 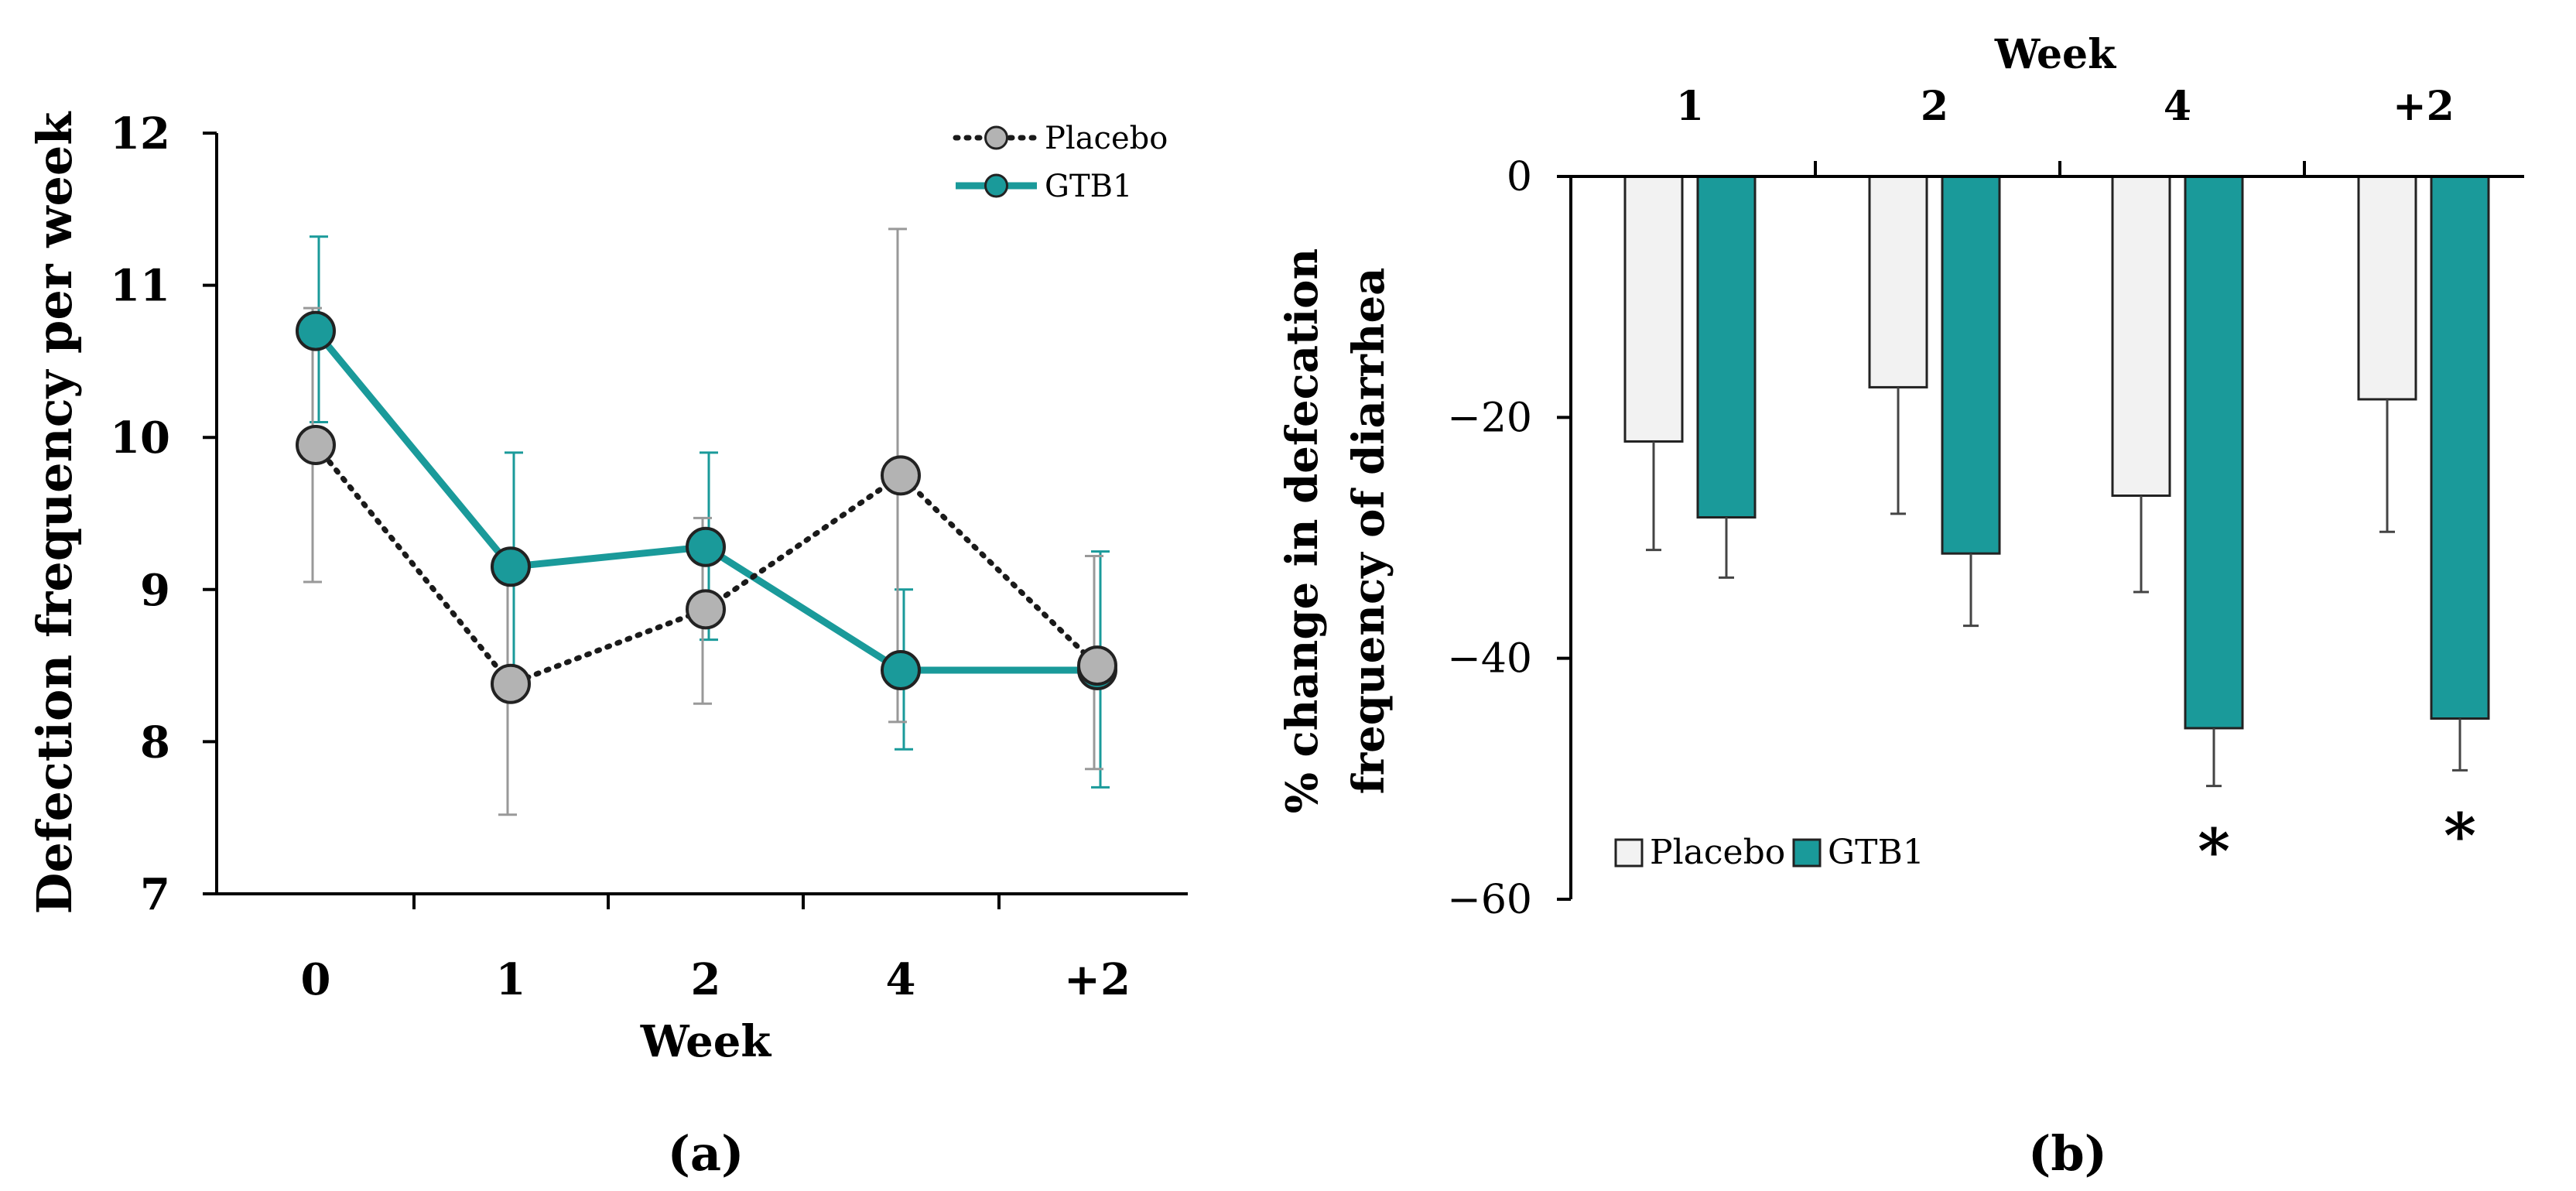 What do you see at coordinates (1807, 853) in the screenshot?
I see `legend-gtb1-swatch` at bounding box center [1807, 853].